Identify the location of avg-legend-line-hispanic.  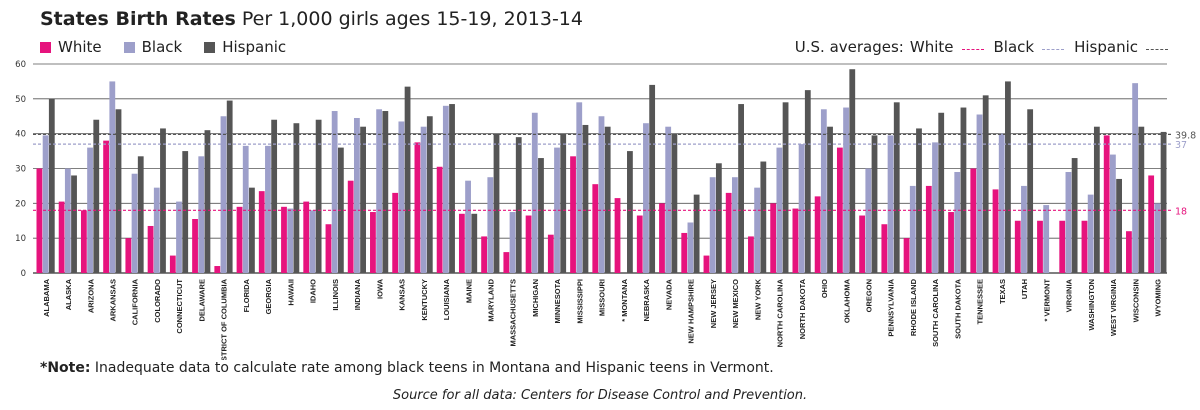
(1157, 49).